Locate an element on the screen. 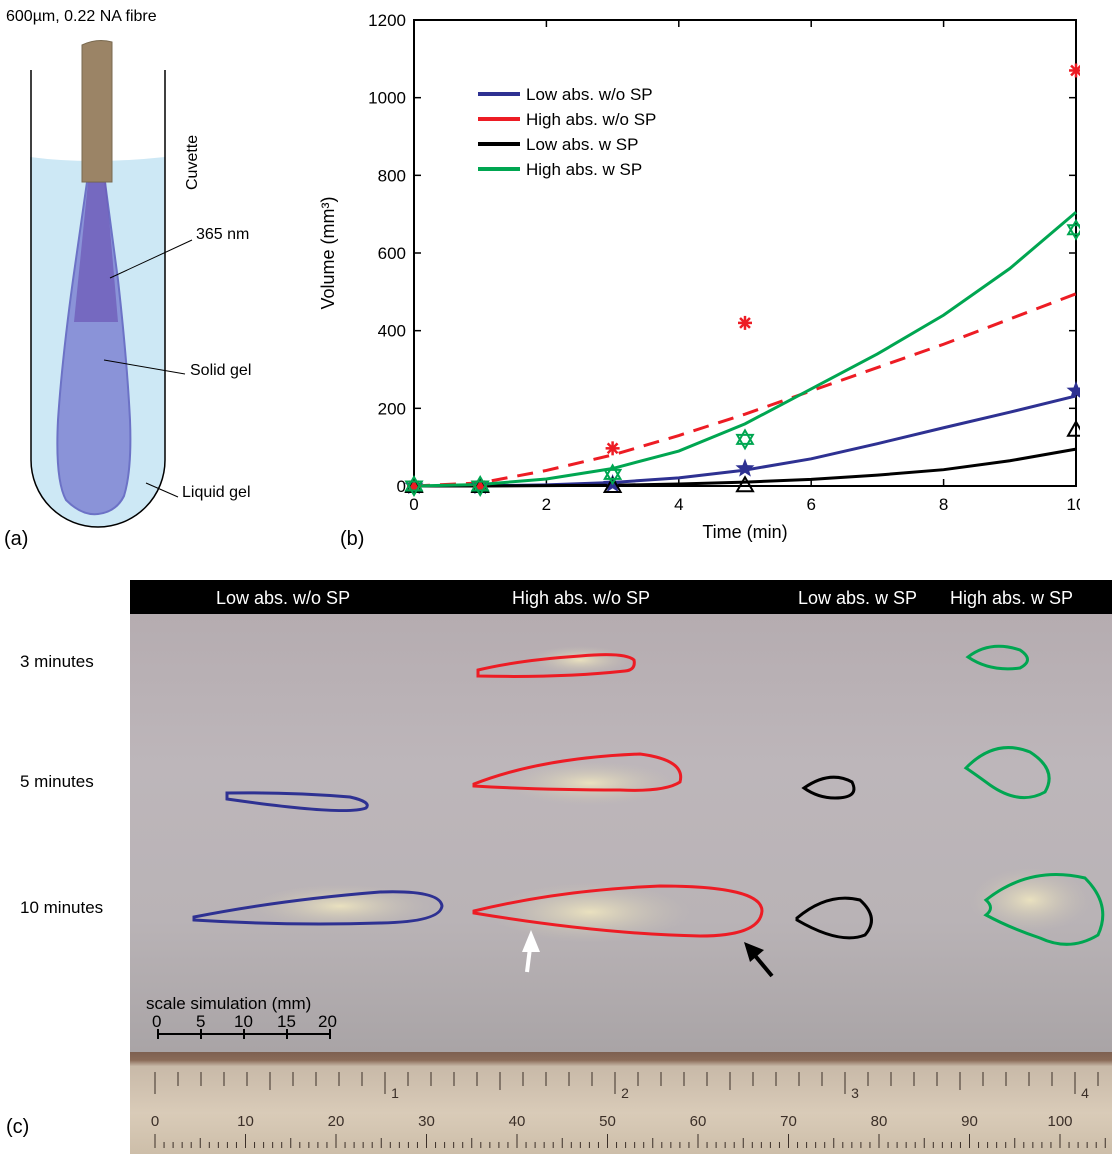  cuvette-outline is located at coordinates (98, 299).